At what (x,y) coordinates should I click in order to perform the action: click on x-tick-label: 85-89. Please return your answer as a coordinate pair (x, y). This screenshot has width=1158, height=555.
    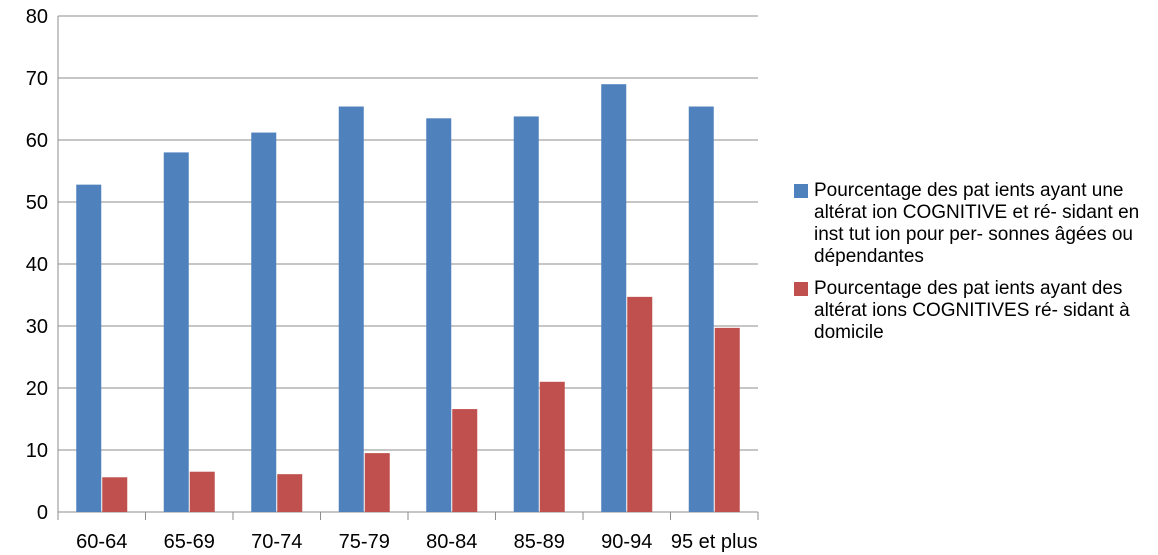
    Looking at the image, I should click on (539, 542).